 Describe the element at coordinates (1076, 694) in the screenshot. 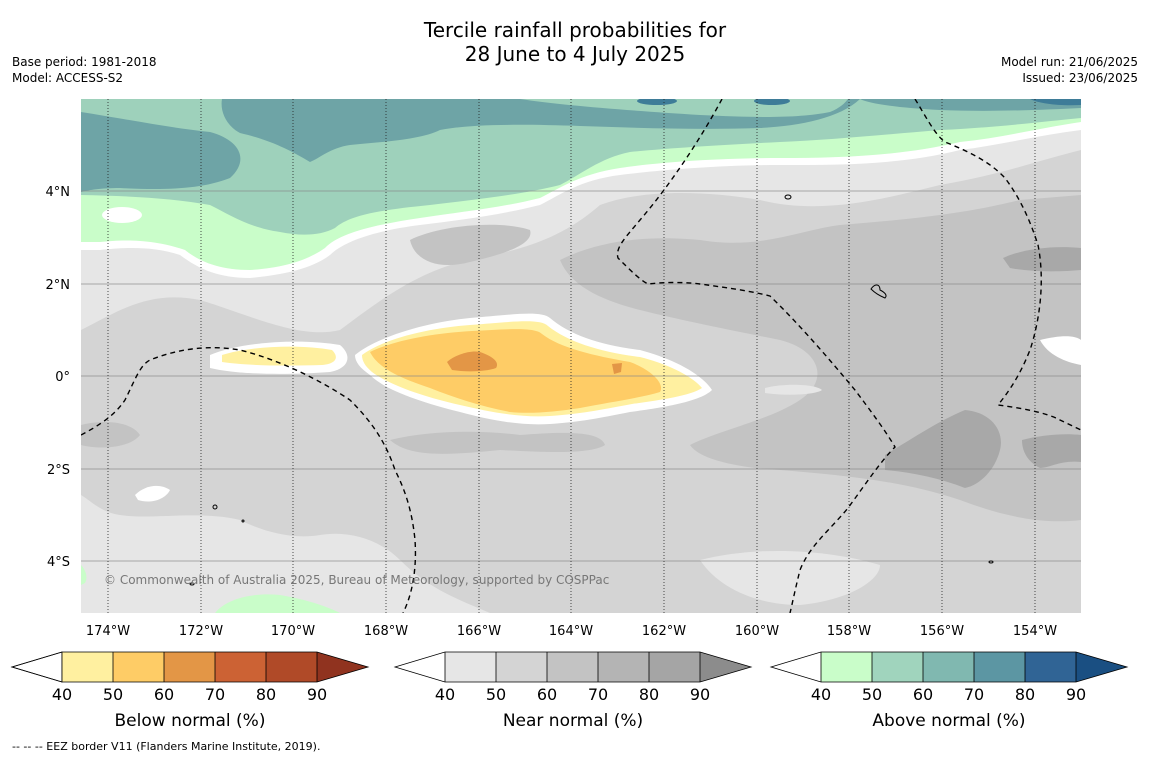

I see `colorbar-above-tick-90: 90` at that location.